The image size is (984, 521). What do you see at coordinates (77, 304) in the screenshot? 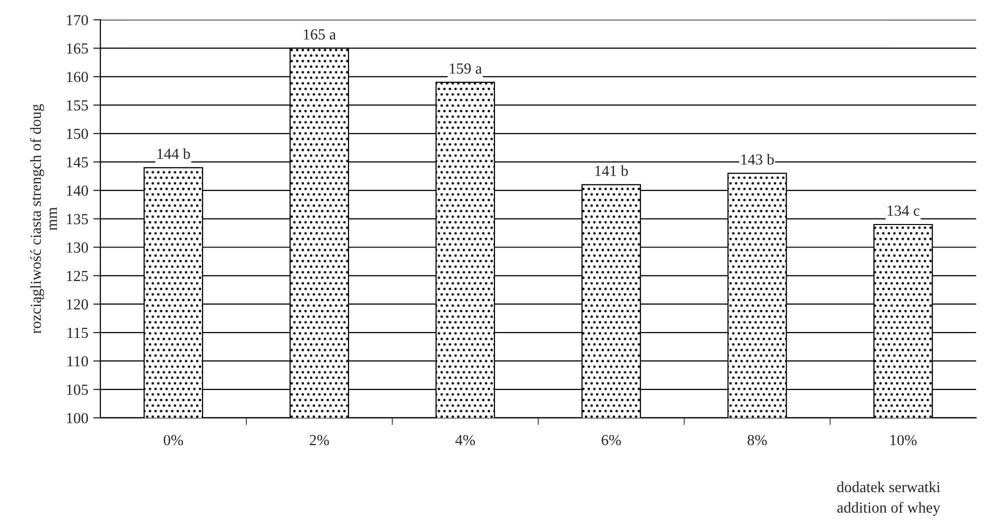
I see `y-tick-label: 120` at bounding box center [77, 304].